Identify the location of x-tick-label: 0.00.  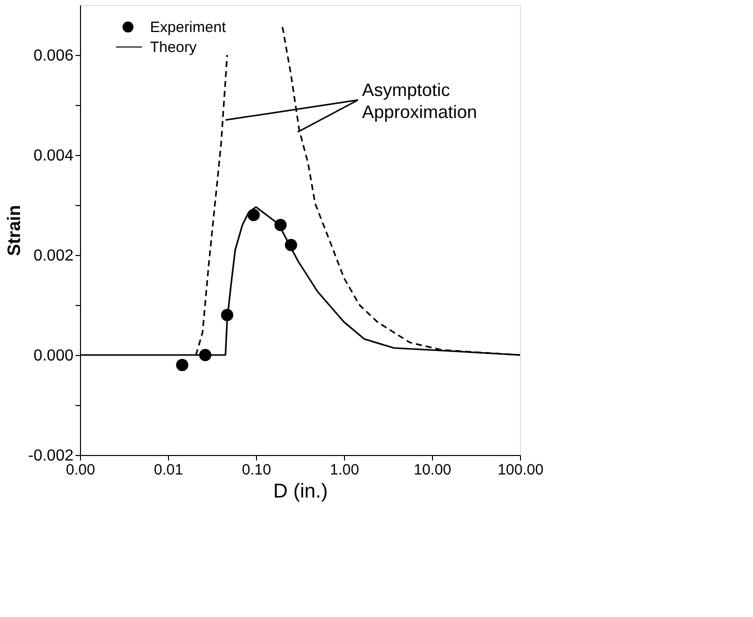
(81, 470).